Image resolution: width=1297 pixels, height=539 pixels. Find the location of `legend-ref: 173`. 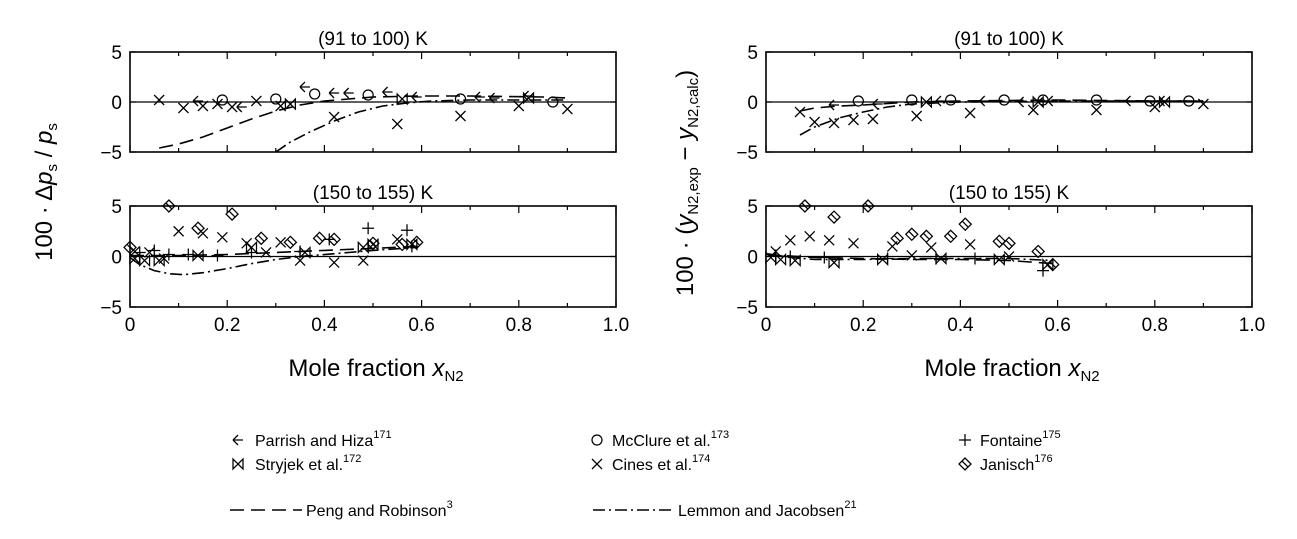

legend-ref: 173 is located at coordinates (720, 435).